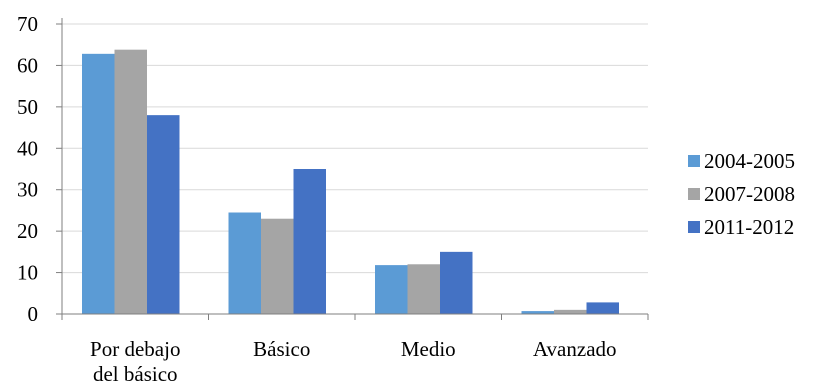 The width and height of the screenshot is (823, 390). Describe the element at coordinates (27, 231) in the screenshot. I see `y-tick-label: 20` at that location.